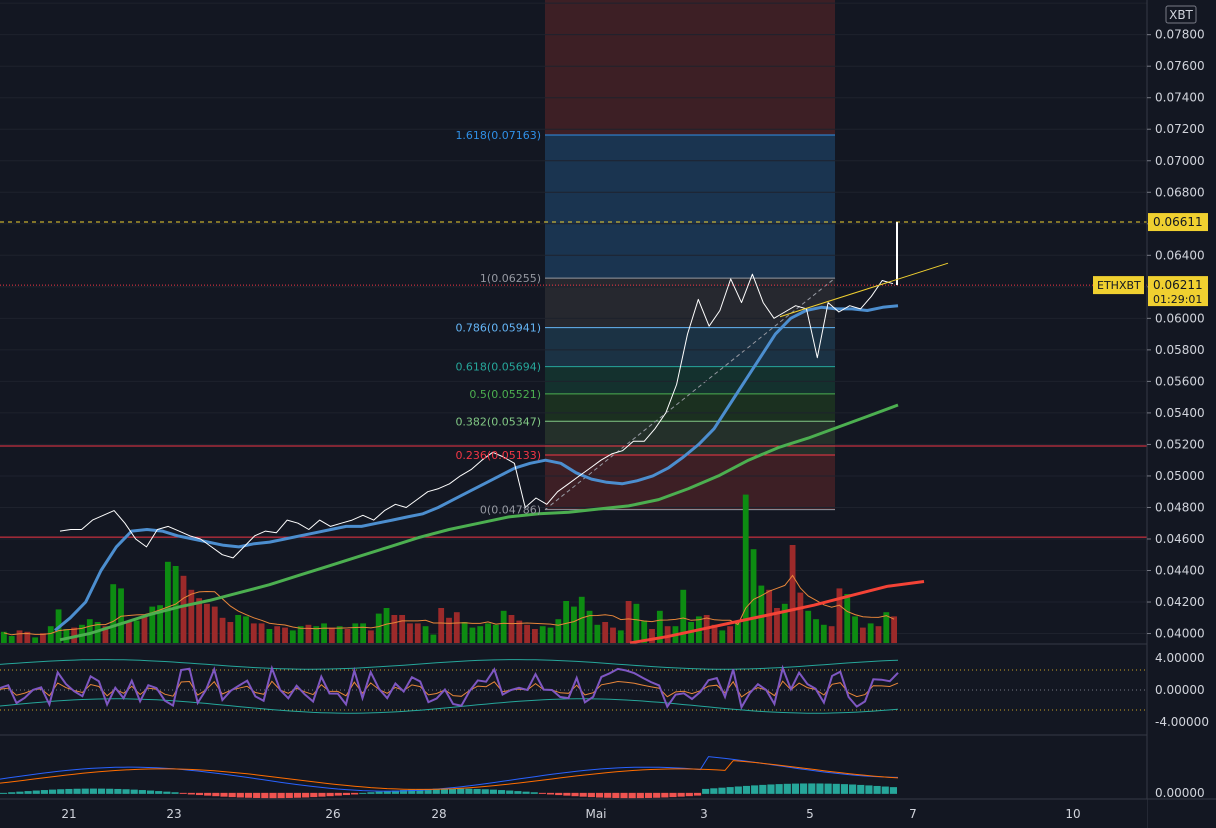 Image resolution: width=1216 pixels, height=828 pixels. I want to click on symbol-tag, so click(1118, 285).